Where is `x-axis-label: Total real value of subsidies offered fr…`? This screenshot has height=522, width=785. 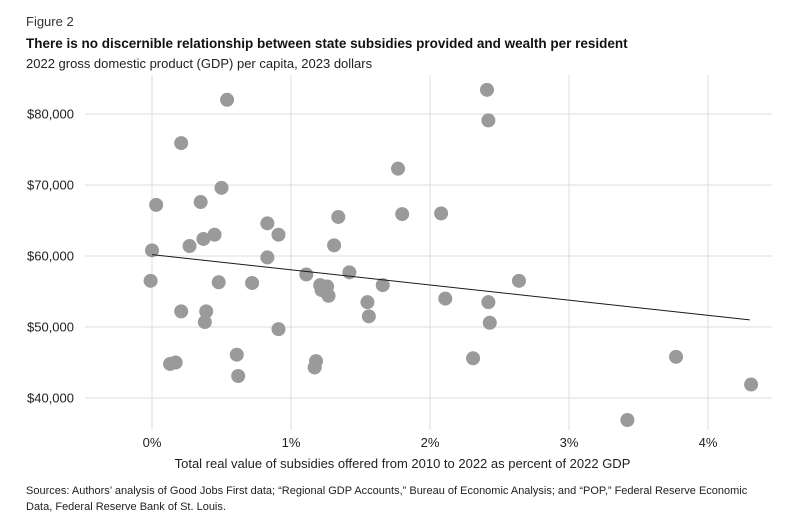 x-axis-label: Total real value of subsidies offered fr… is located at coordinates (402, 463).